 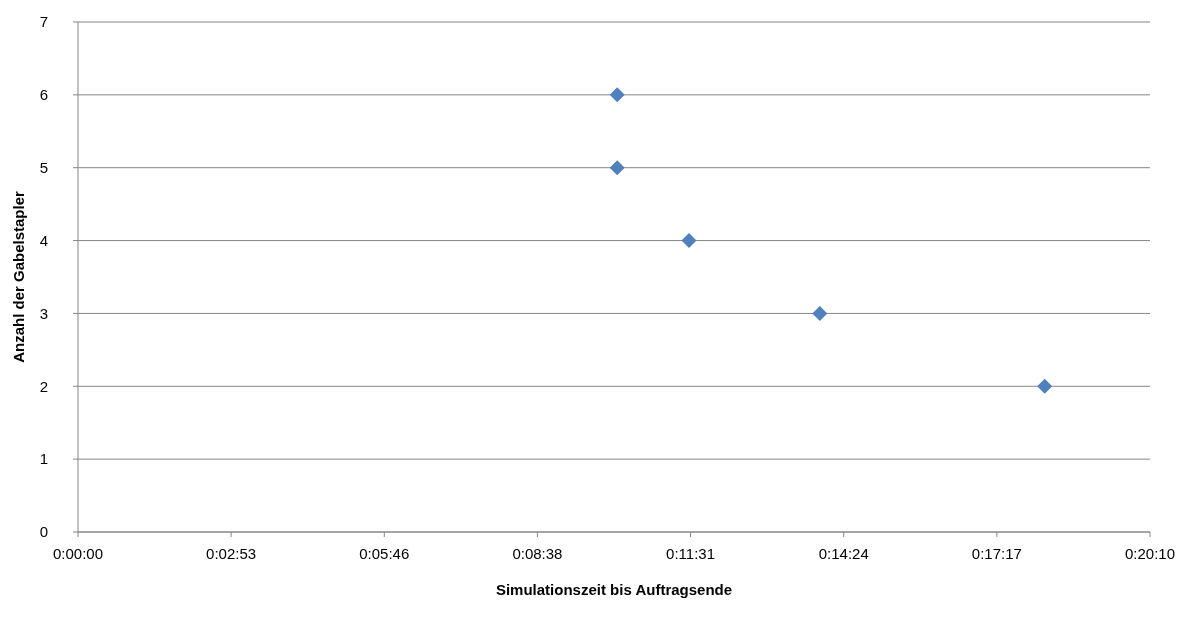 What do you see at coordinates (43, 459) in the screenshot?
I see `y-tick-label: 1` at bounding box center [43, 459].